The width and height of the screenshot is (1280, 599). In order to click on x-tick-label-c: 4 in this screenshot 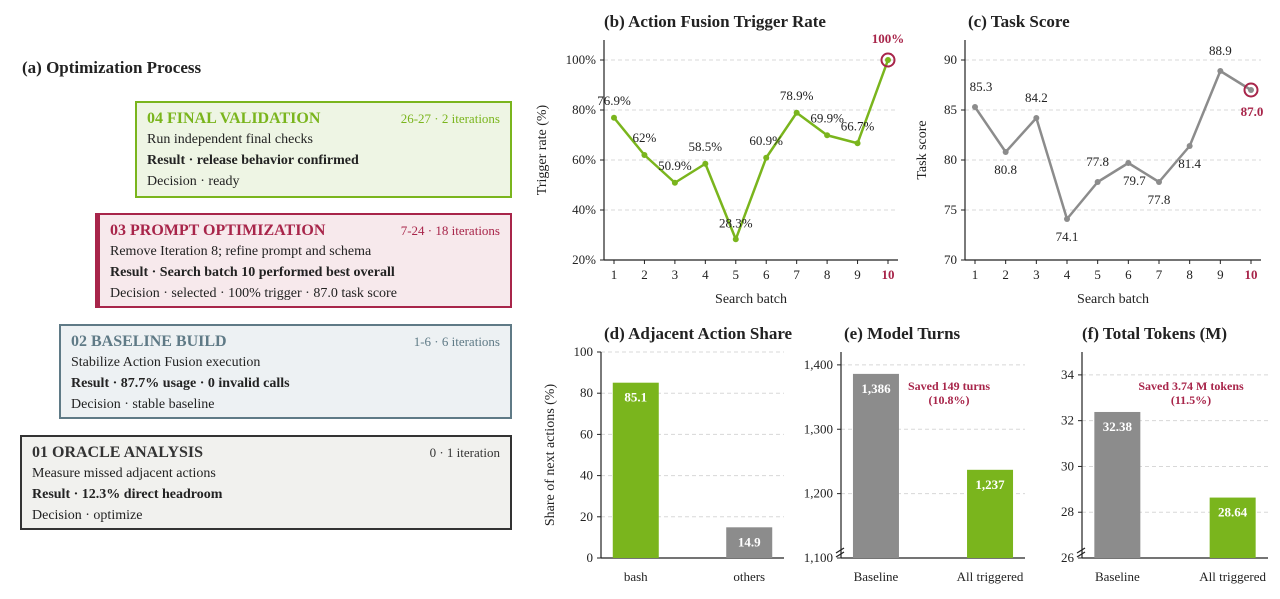, I will do `click(1067, 274)`.